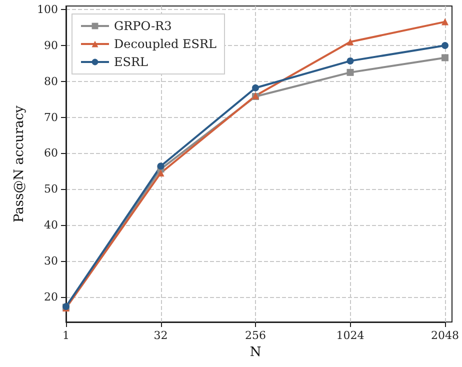 The image size is (462, 367). I want to click on y-tick-label: 60, so click(51, 153).